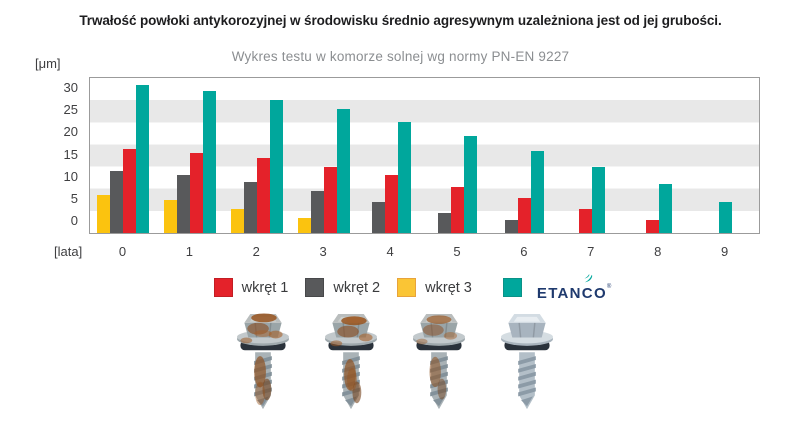  What do you see at coordinates (122, 251) in the screenshot?
I see `x-tick-0: 0` at bounding box center [122, 251].